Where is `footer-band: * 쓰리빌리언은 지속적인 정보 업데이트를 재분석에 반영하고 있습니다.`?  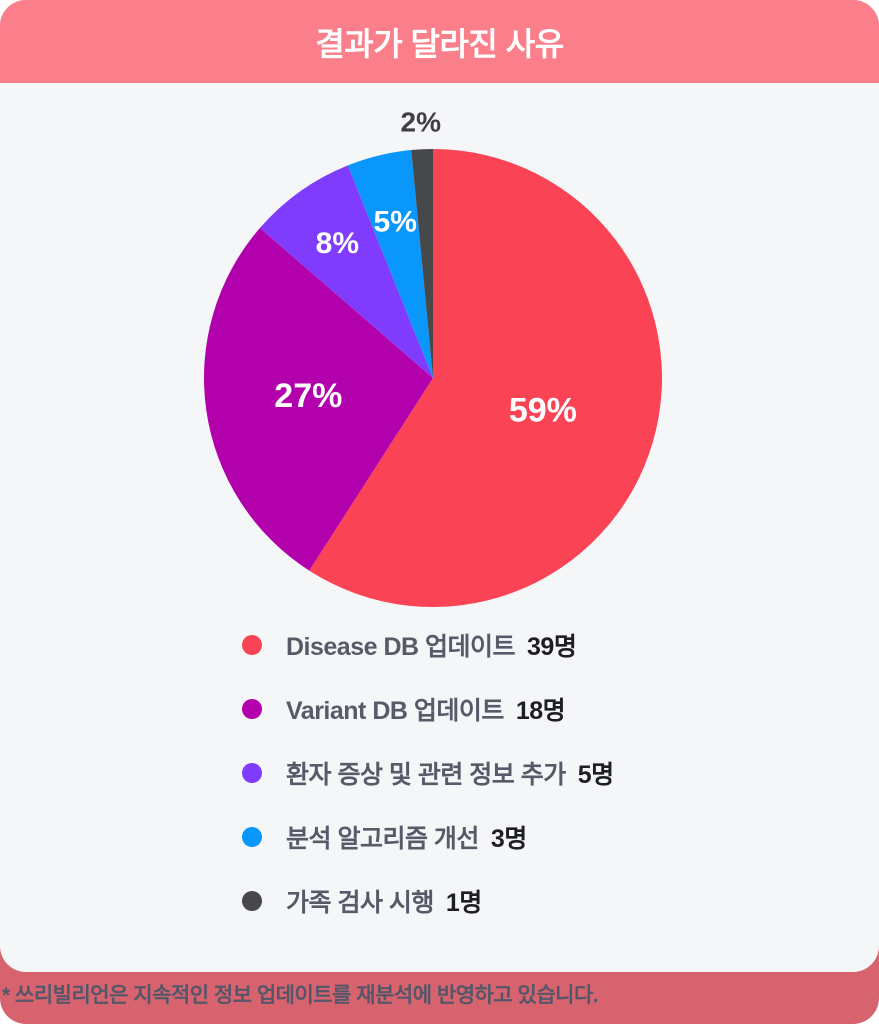 footer-band: * 쓰리빌리언은 지속적인 정보 업데이트를 재분석에 반영하고 있습니다. is located at coordinates (439, 998).